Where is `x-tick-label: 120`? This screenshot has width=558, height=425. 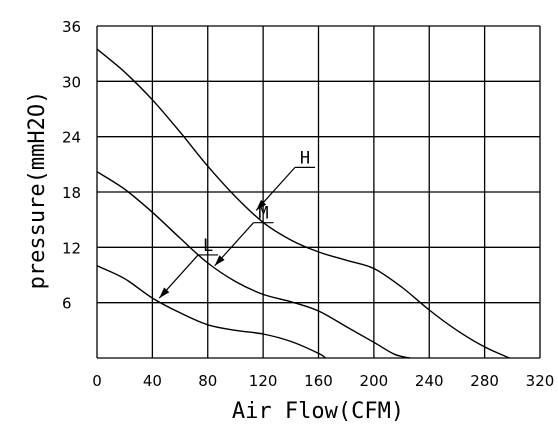 x-tick-label: 120 is located at coordinates (263, 381).